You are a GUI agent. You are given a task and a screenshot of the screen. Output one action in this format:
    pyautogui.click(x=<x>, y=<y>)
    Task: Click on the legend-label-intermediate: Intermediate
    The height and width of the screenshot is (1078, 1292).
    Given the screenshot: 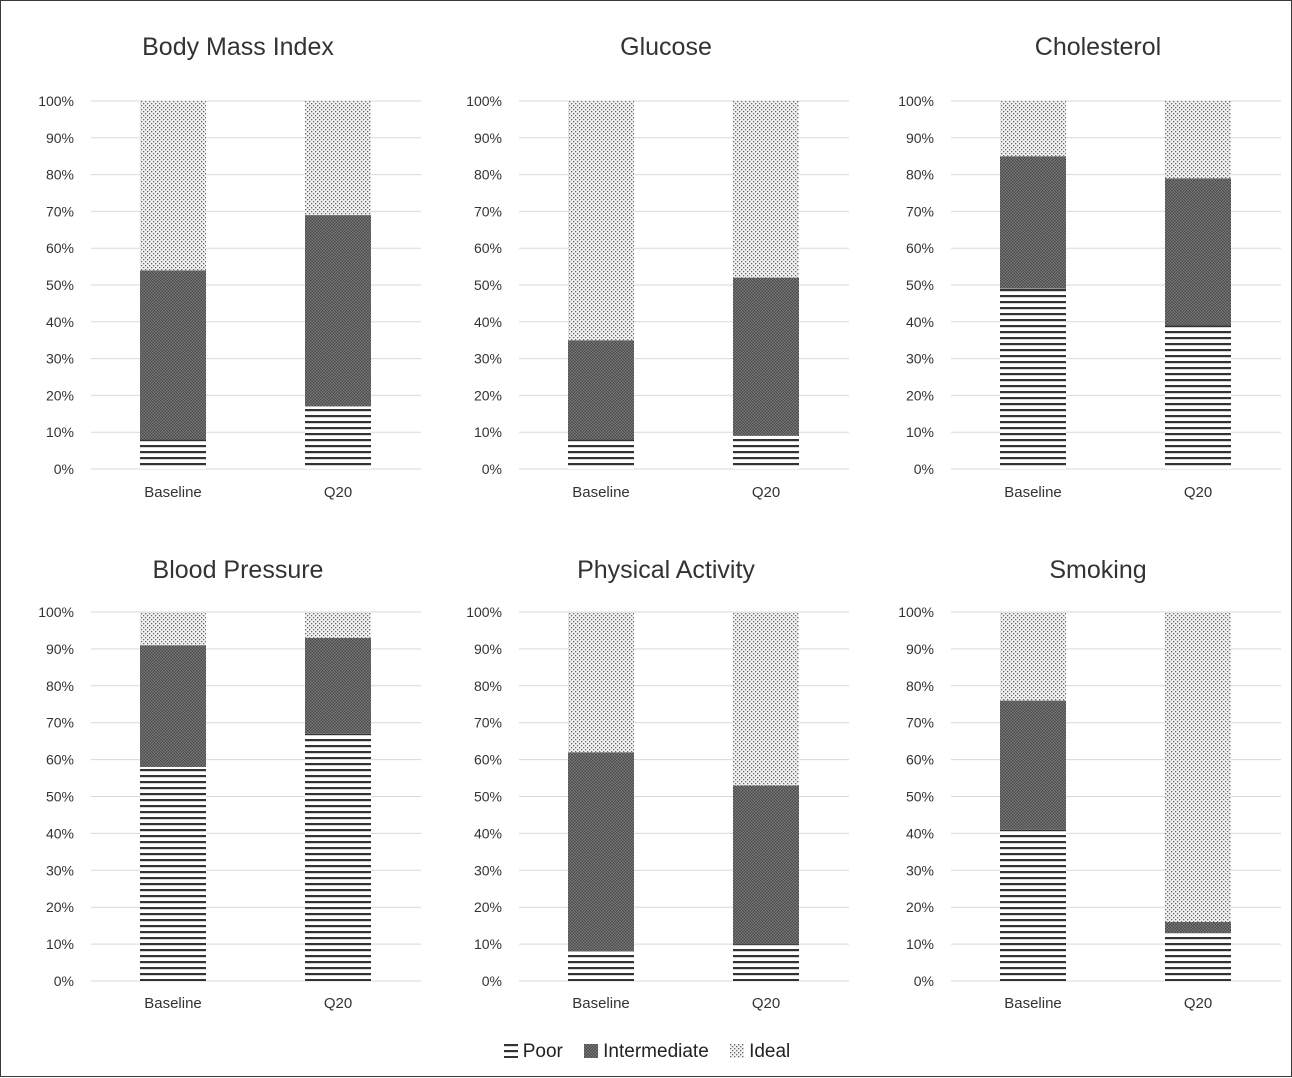 What is the action you would take?
    pyautogui.click(x=656, y=1051)
    